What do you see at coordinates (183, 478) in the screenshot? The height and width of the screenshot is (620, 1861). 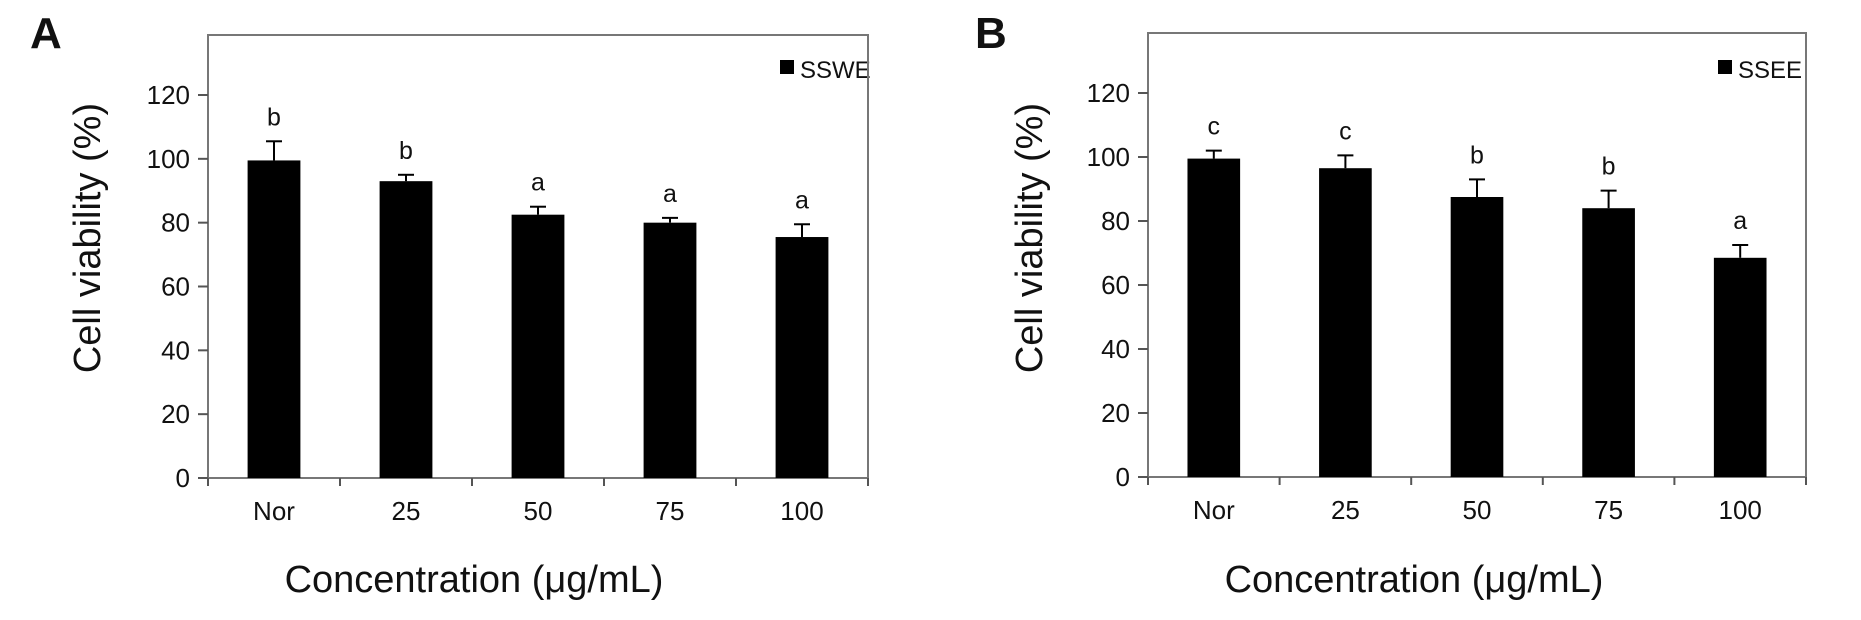 I see `y-tick-label-a: 0` at bounding box center [183, 478].